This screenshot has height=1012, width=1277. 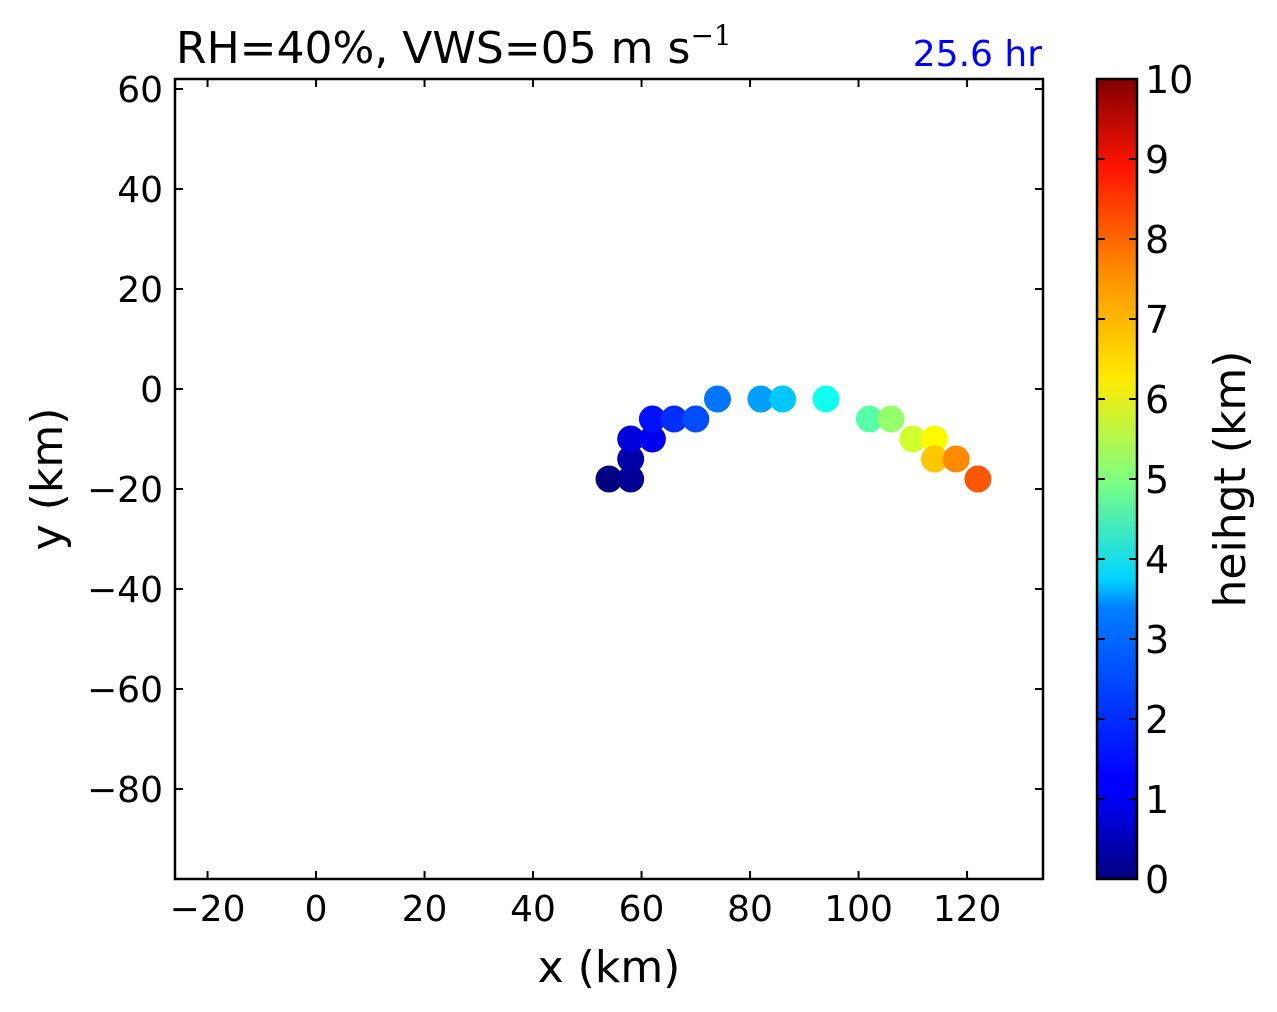 What do you see at coordinates (140, 290) in the screenshot?
I see `y-tick-label: 20` at bounding box center [140, 290].